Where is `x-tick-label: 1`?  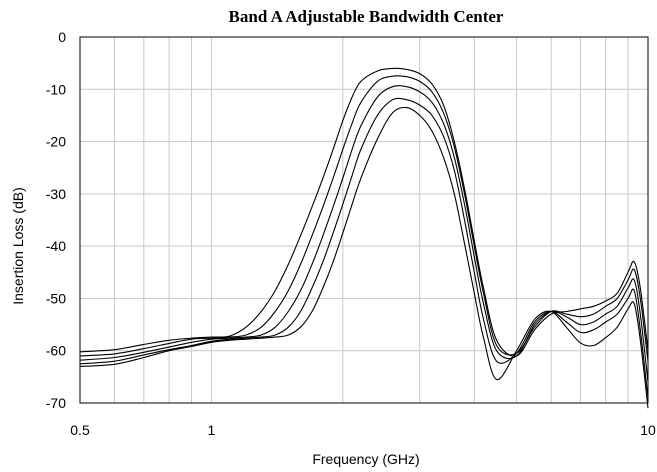
x-tick-label: 1 is located at coordinates (212, 430).